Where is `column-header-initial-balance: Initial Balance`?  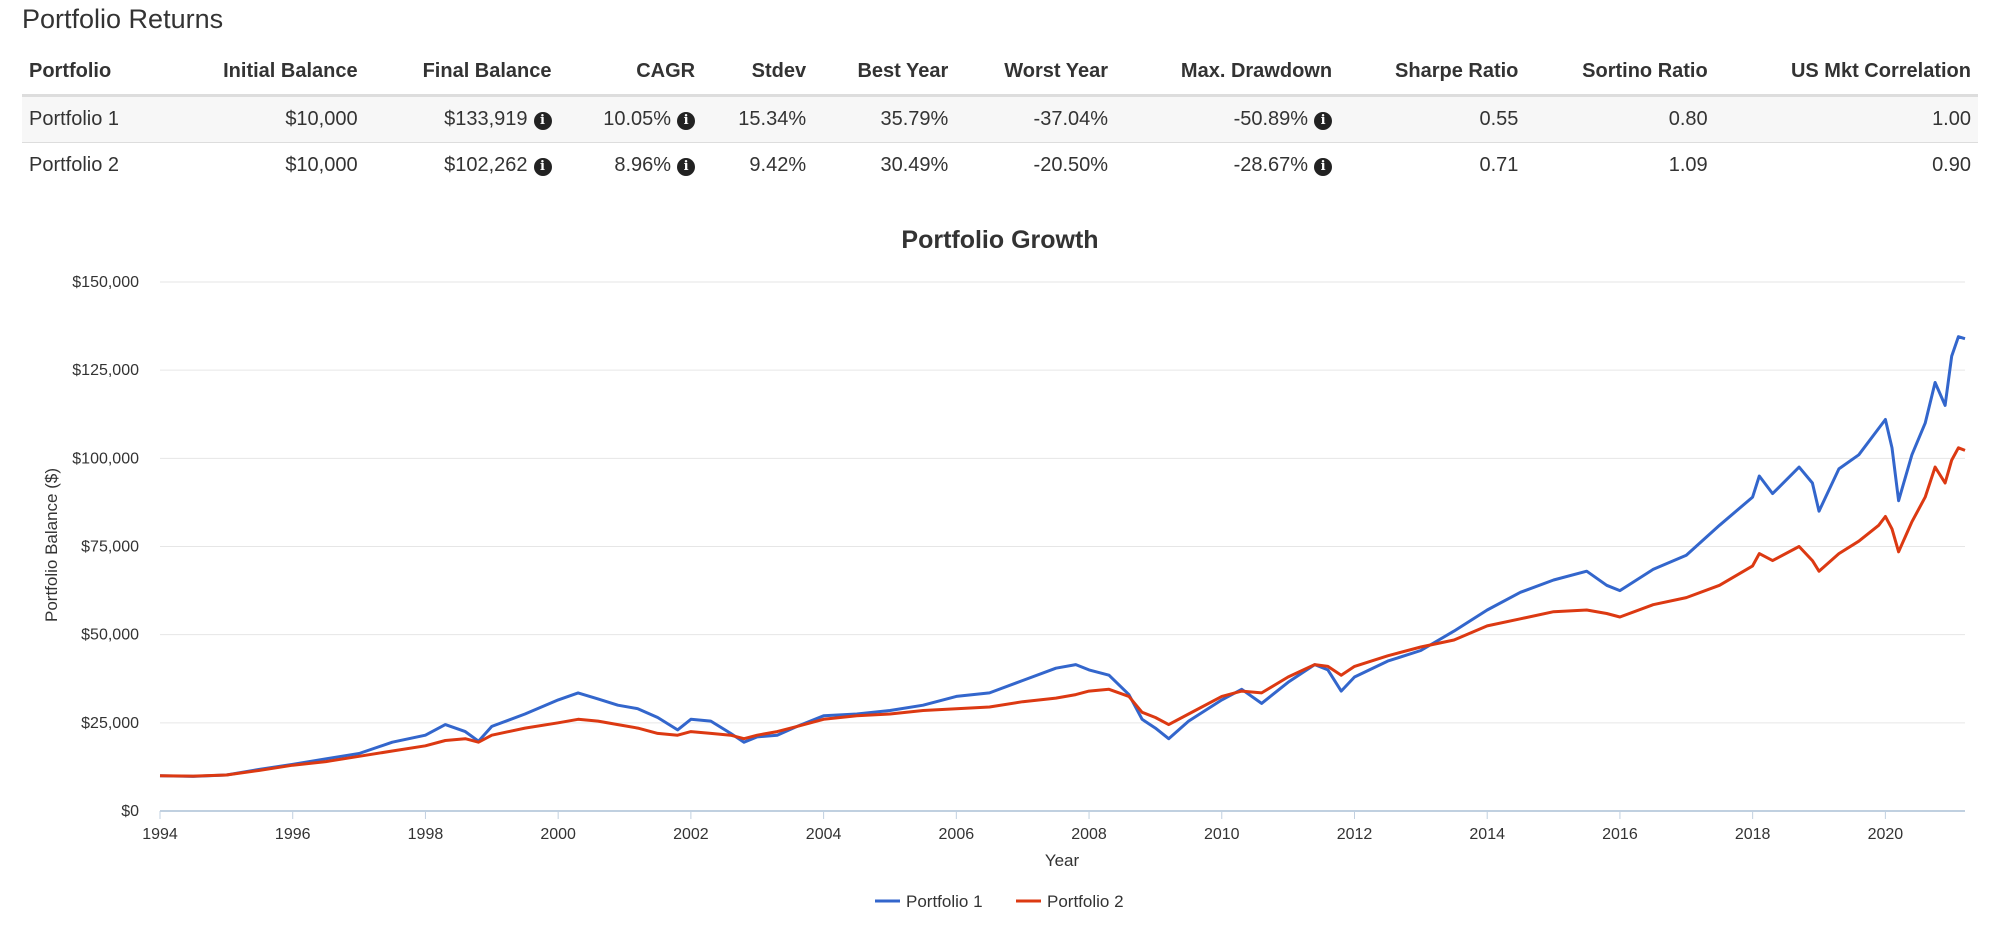
column-header-initial-balance: Initial Balance is located at coordinates (264, 74).